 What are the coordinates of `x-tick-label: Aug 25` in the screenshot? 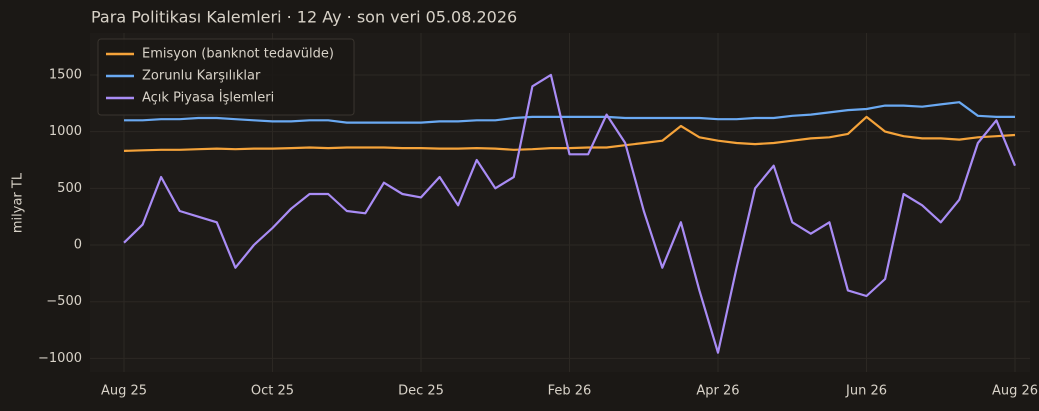 It's located at (124, 391).